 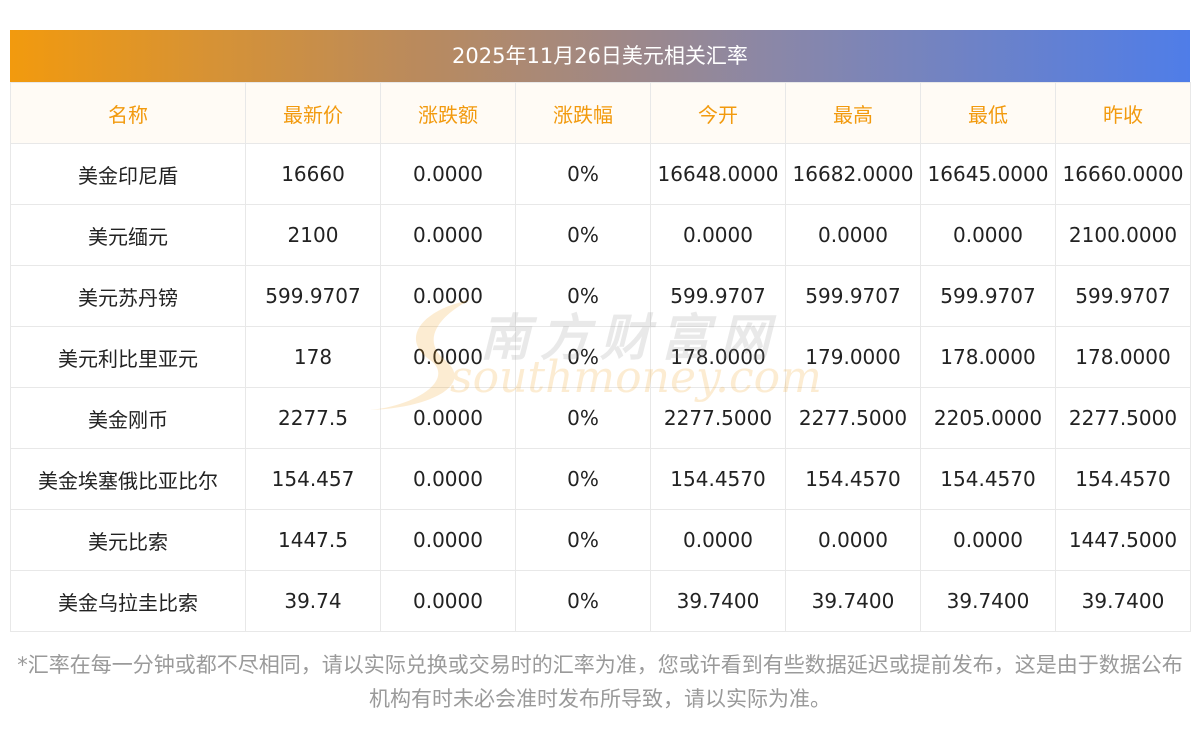 I want to click on column-header-name: 名称, so click(x=128, y=113).